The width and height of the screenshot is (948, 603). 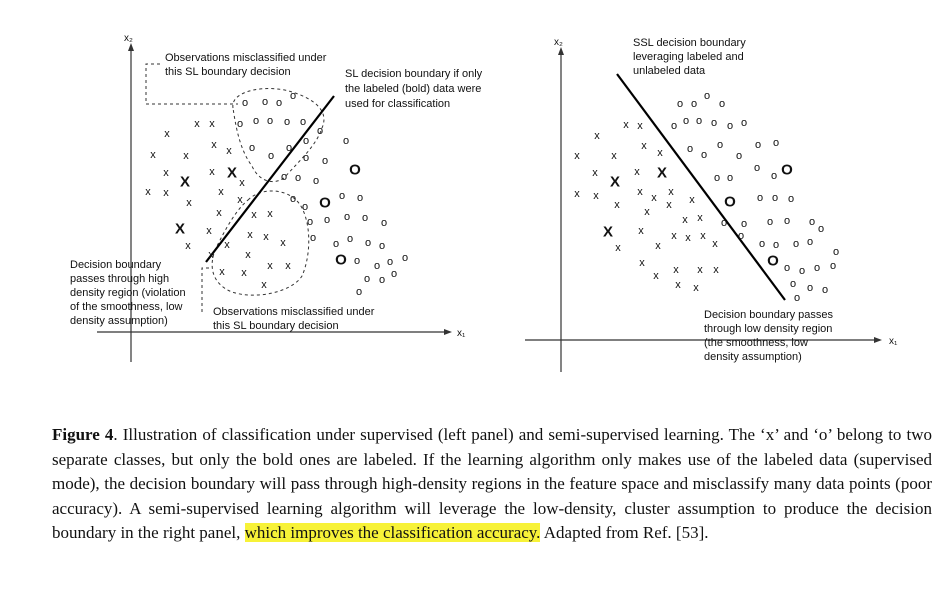 I want to click on left-x-axis-label: x₁, so click(x=461, y=333).